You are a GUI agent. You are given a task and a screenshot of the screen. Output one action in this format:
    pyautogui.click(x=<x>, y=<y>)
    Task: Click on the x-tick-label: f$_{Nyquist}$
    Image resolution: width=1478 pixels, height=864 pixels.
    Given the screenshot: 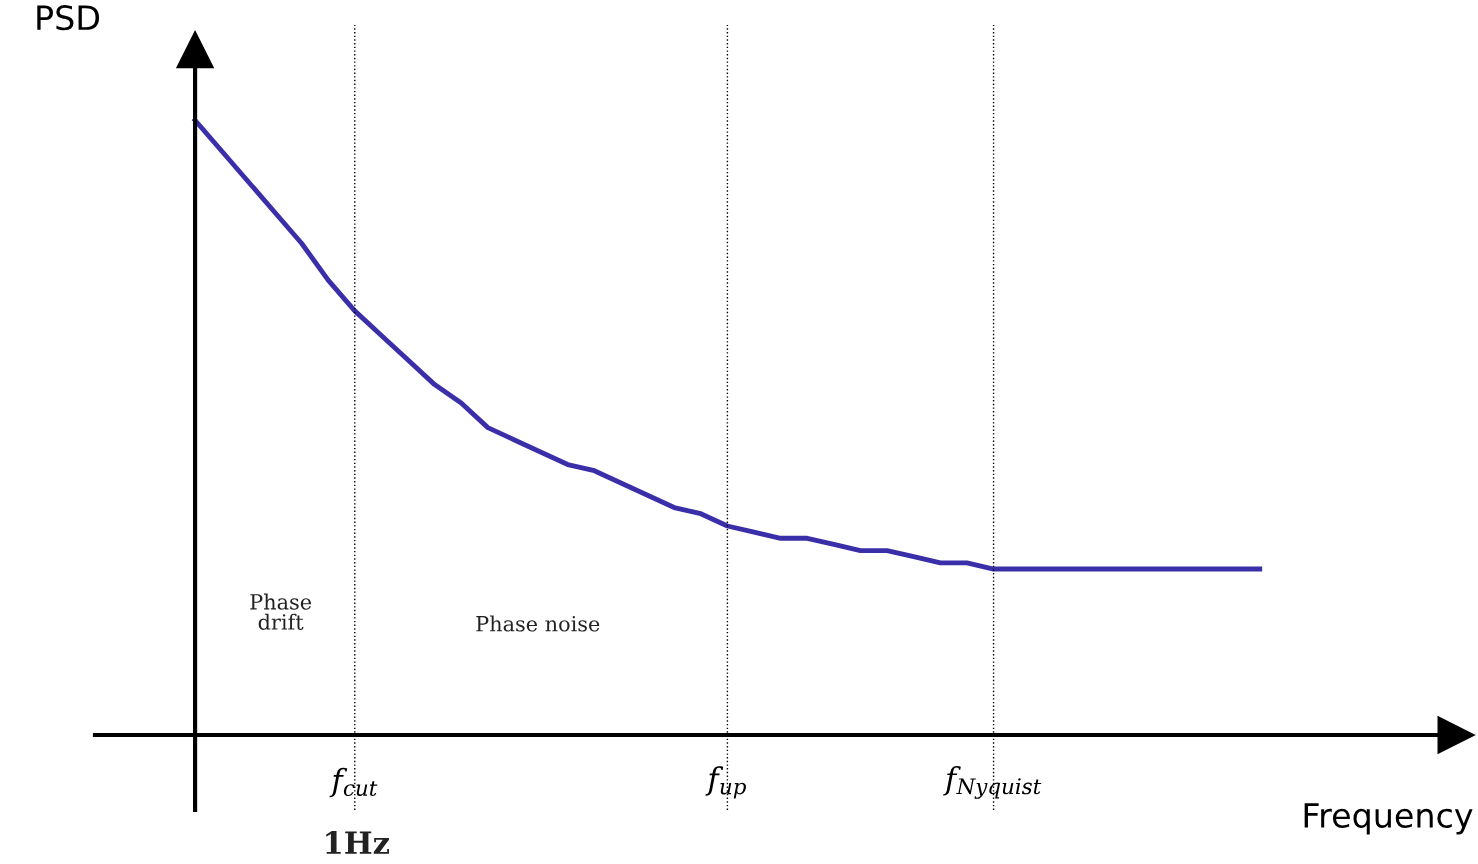 What is the action you would take?
    pyautogui.click(x=992, y=782)
    